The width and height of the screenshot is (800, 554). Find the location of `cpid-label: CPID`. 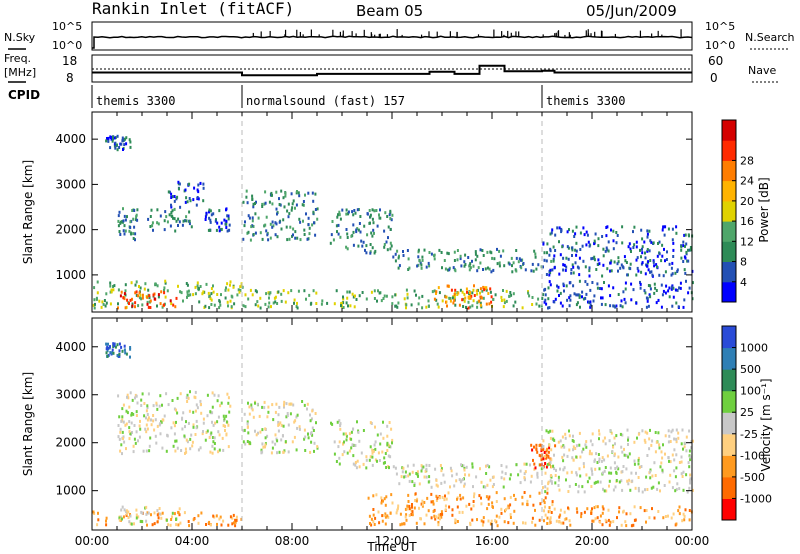

cpid-label: CPID is located at coordinates (24, 95).